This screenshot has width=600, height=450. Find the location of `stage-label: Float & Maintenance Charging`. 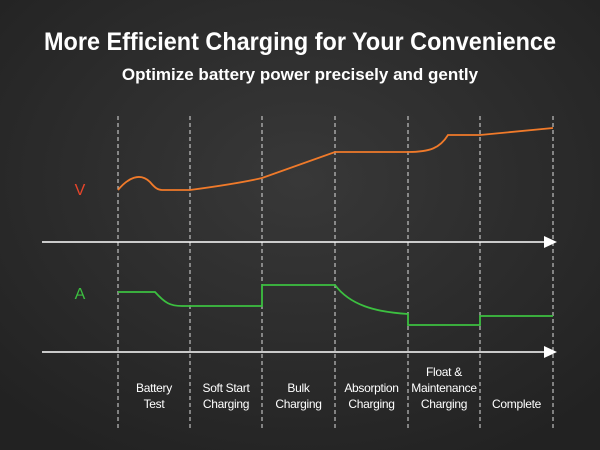

stage-label: Float & Maintenance Charging is located at coordinates (444, 388).